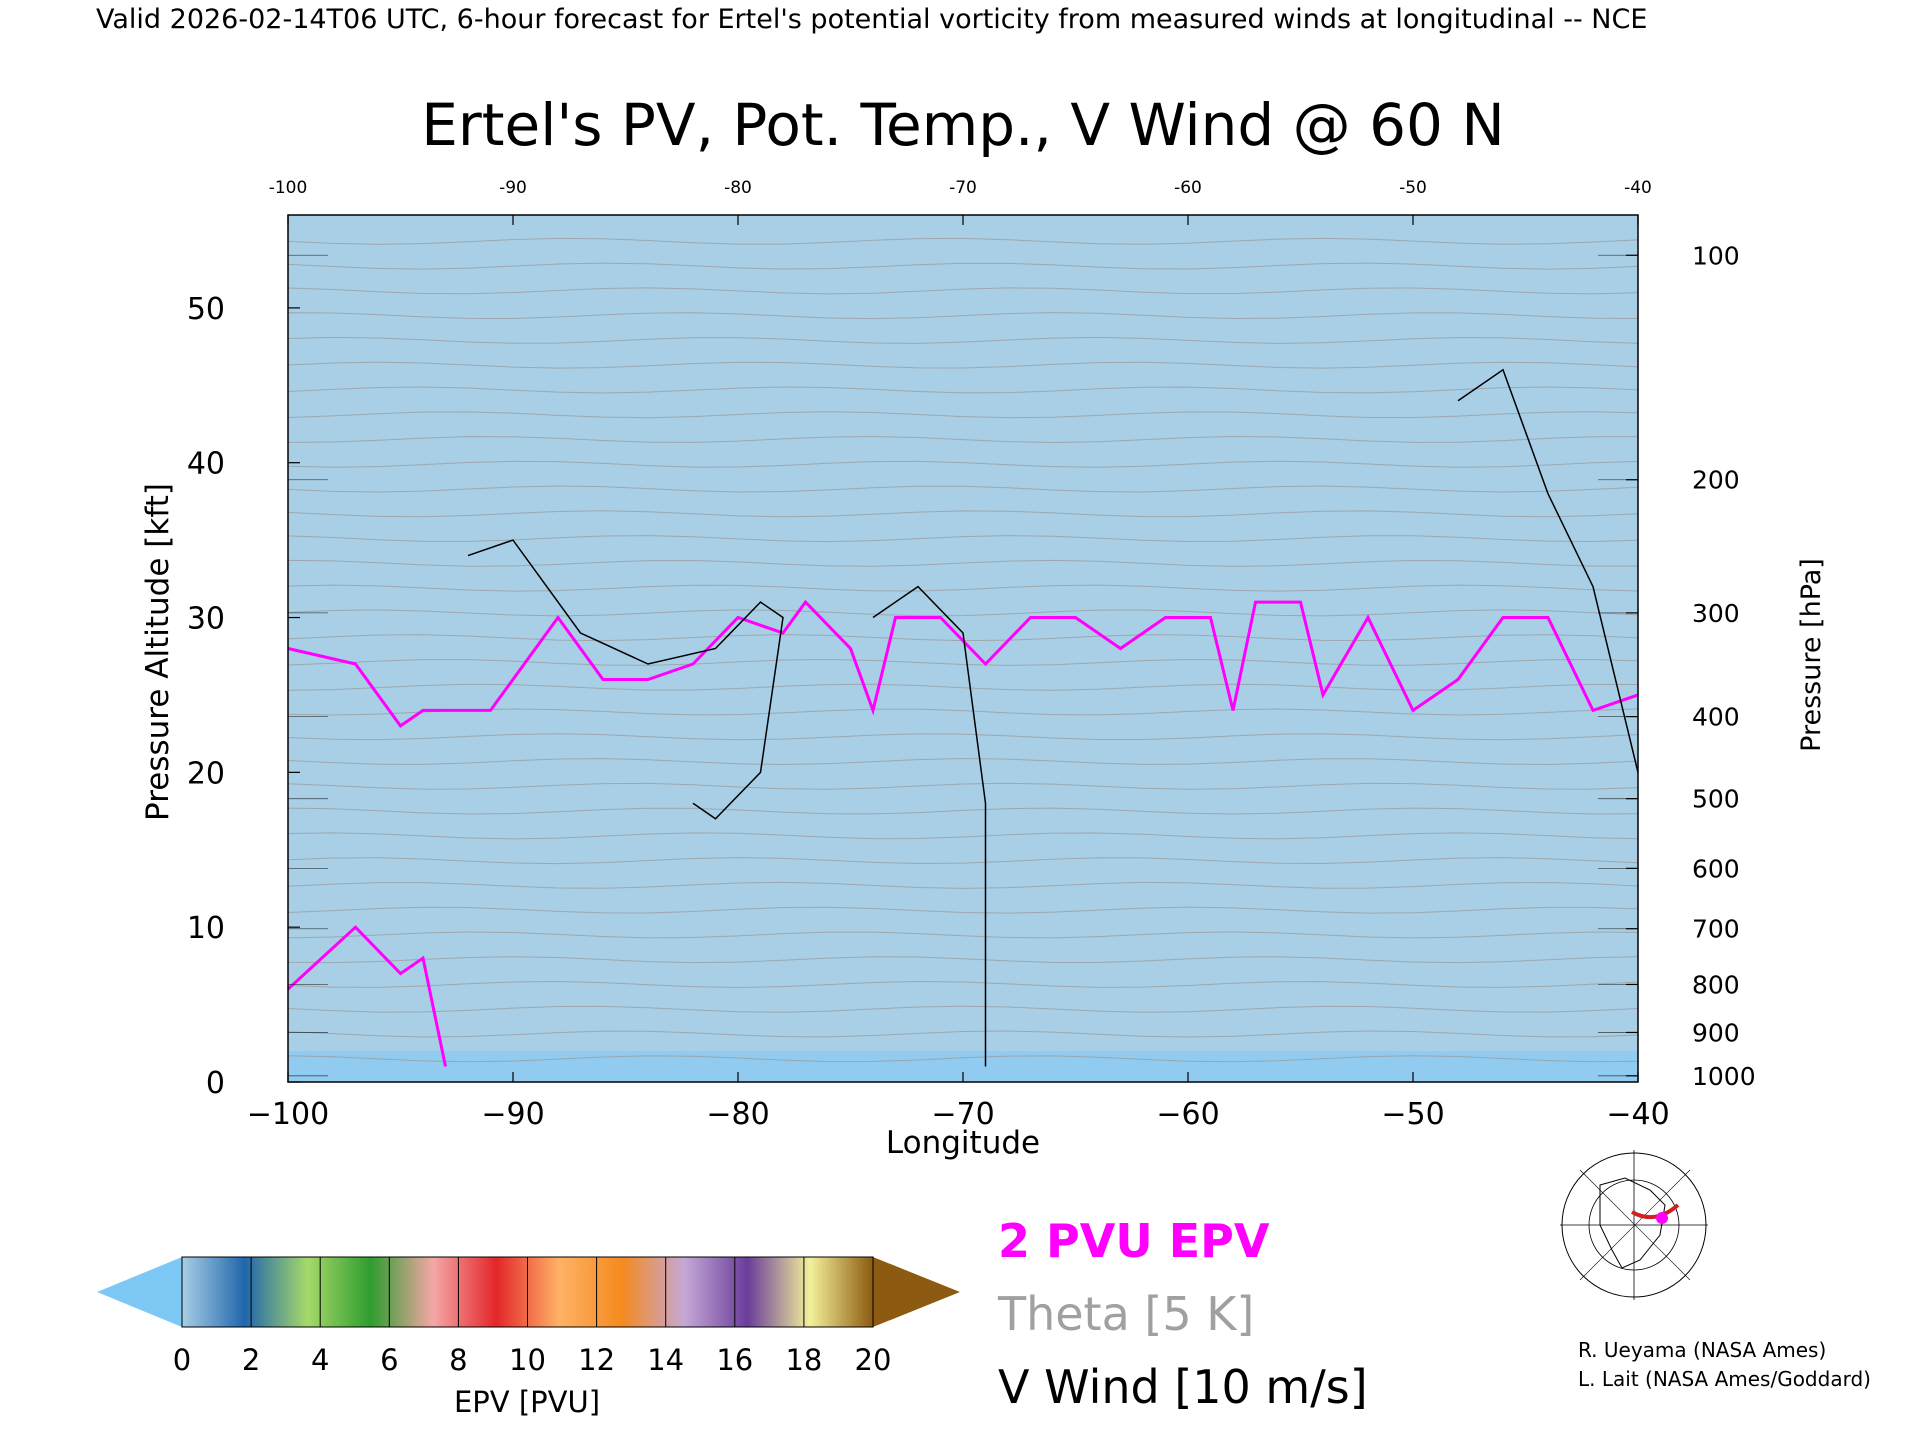 This screenshot has width=1920, height=1440. What do you see at coordinates (1637, 1114) in the screenshot?
I see `x-tick-label: −40` at bounding box center [1637, 1114].